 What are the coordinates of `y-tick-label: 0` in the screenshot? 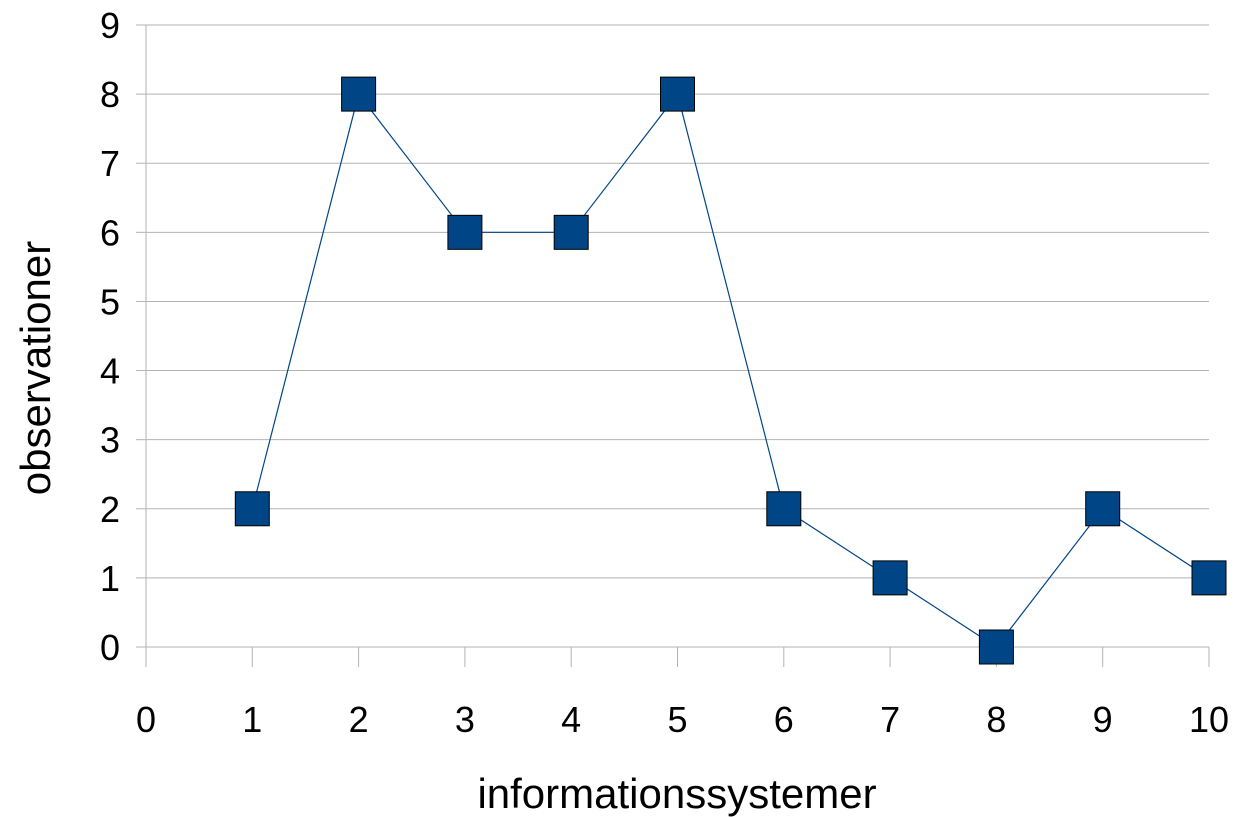 It's located at (110, 647).